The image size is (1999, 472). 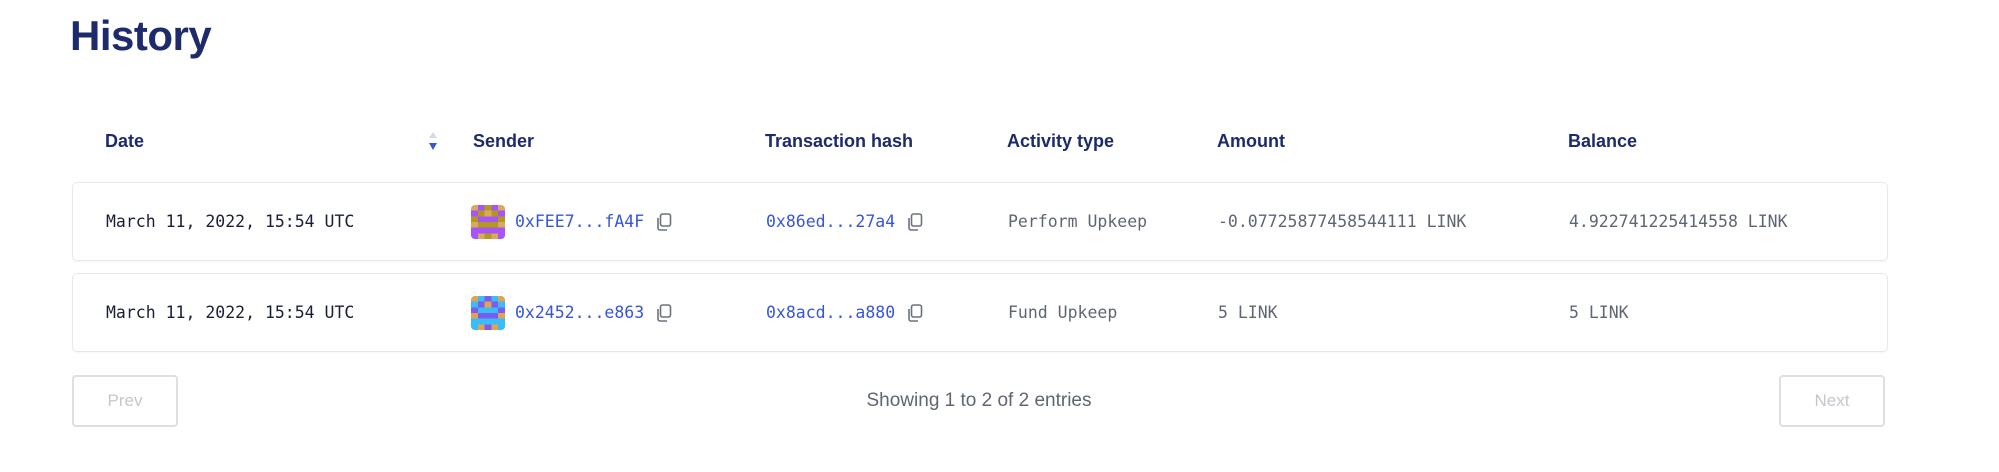 I want to click on column-header-activity-type: Activity type, so click(x=1061, y=141).